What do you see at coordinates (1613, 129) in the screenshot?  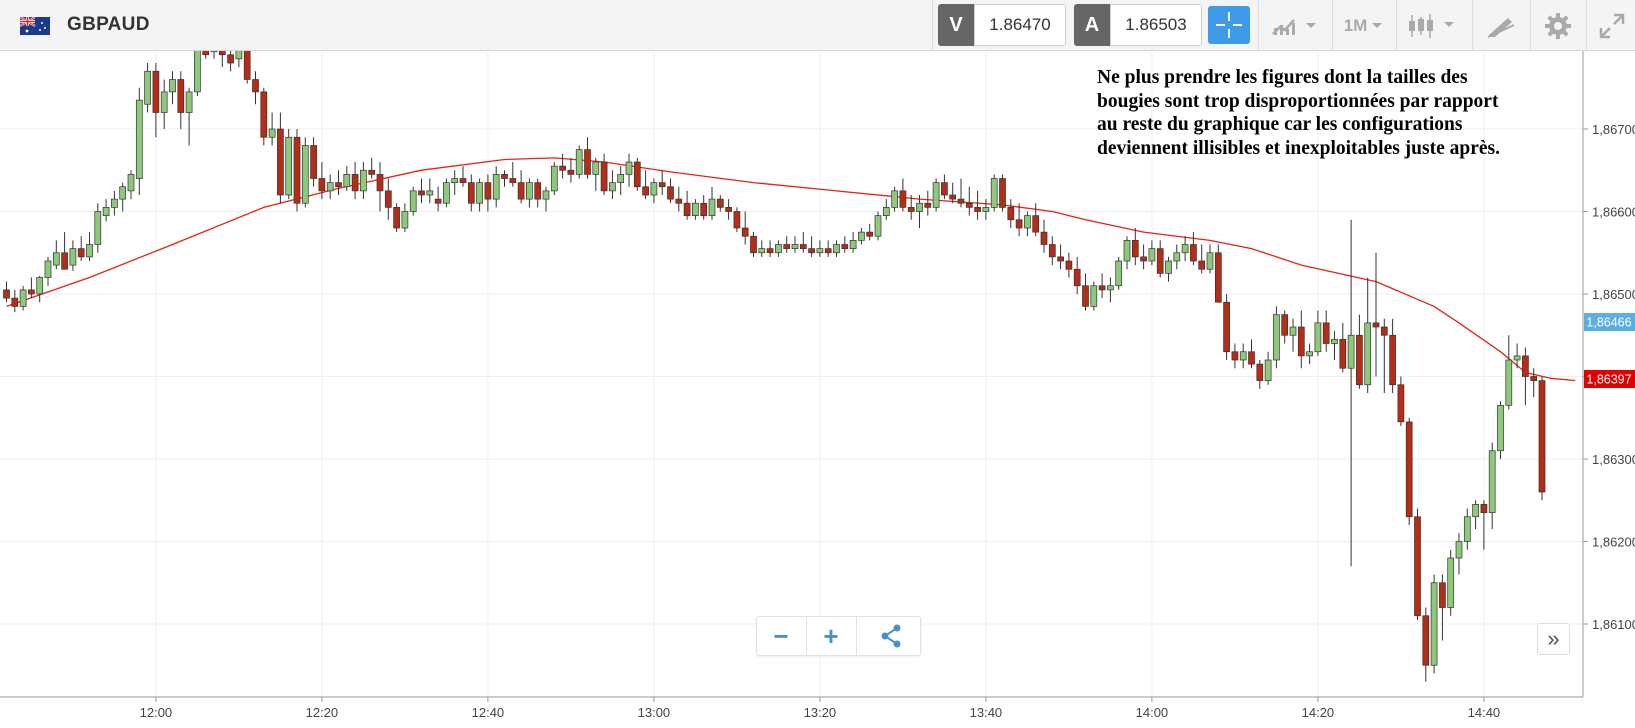 I see `y-tick-label: 1,86700` at bounding box center [1613, 129].